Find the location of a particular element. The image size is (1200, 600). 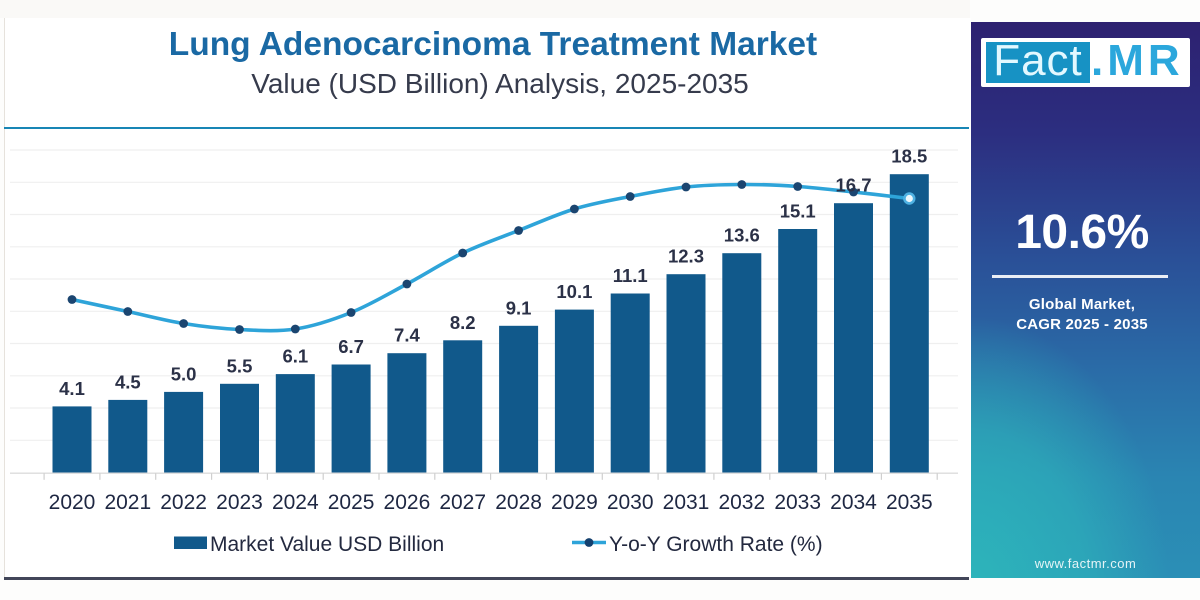

svg-text: 2030 is located at coordinates (630, 502).